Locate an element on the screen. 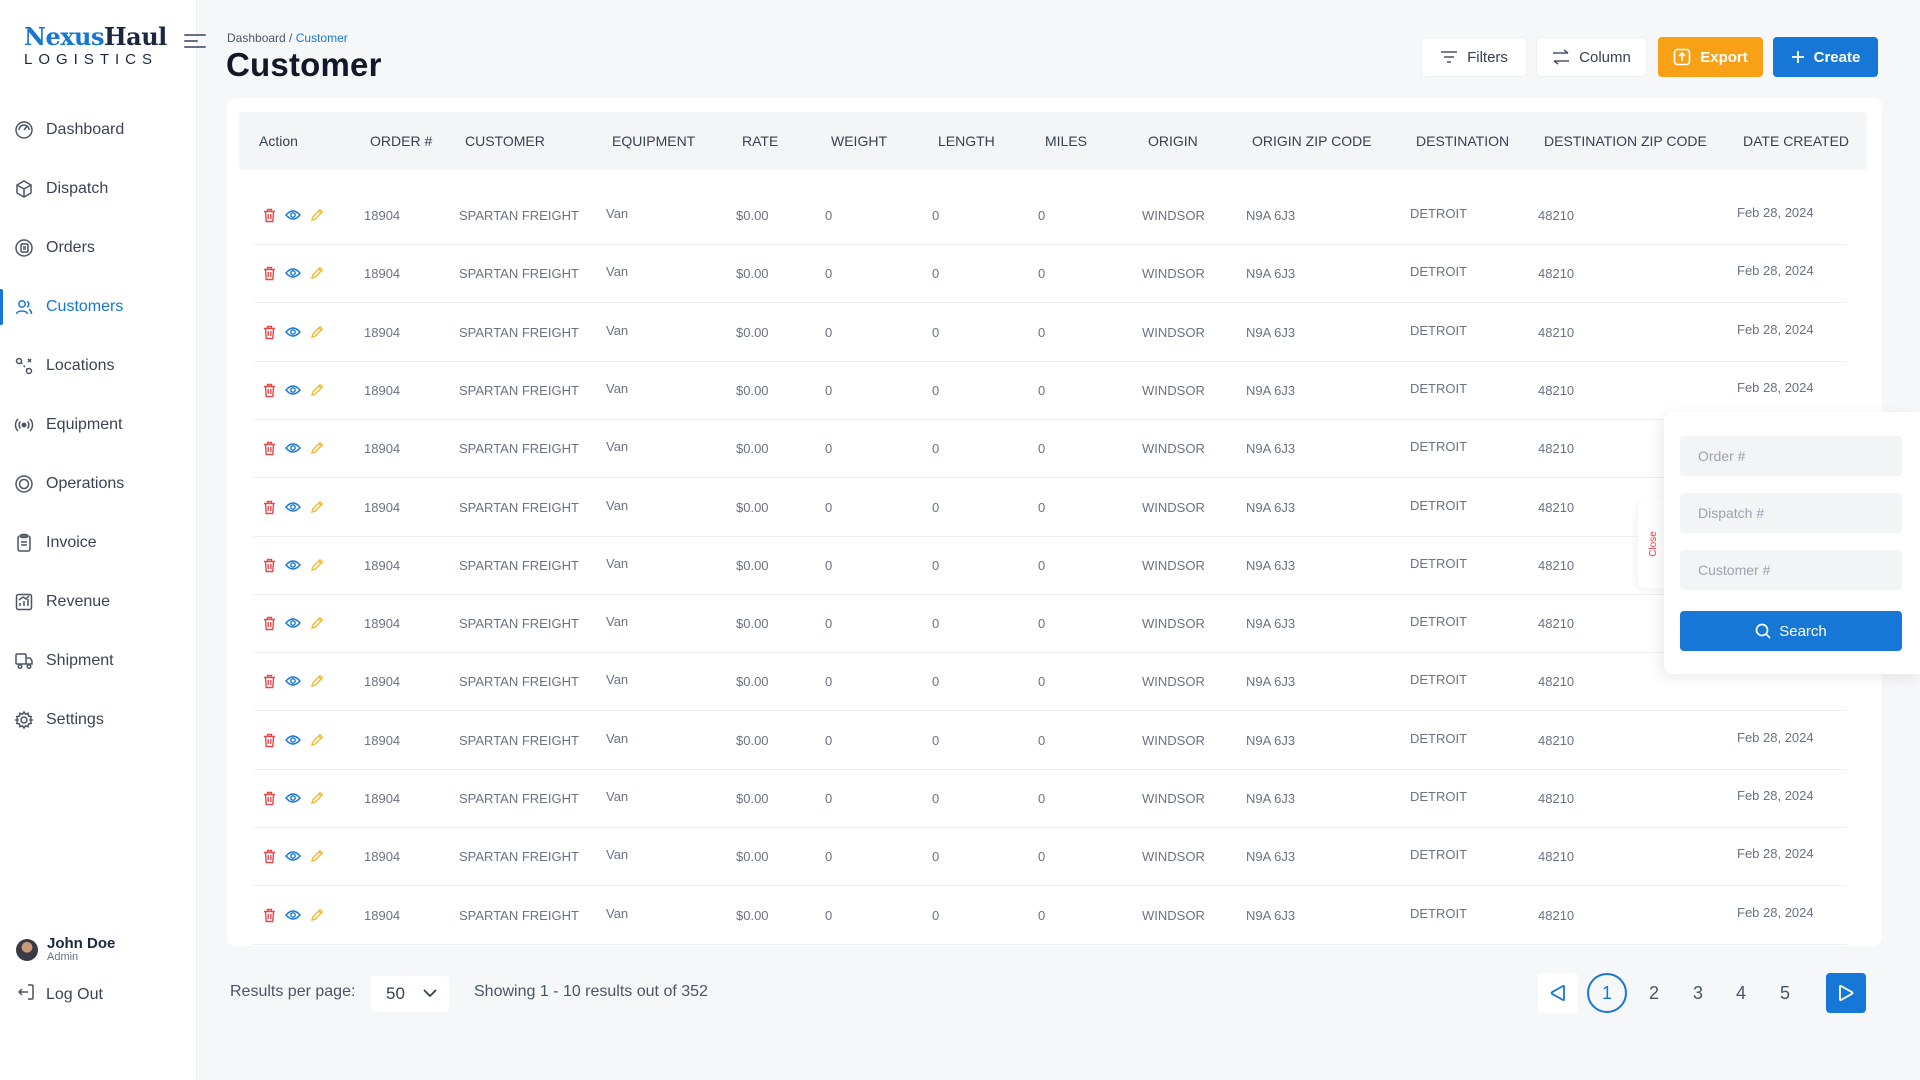 The width and height of the screenshot is (1920, 1080). header-action: Action is located at coordinates (278, 141).